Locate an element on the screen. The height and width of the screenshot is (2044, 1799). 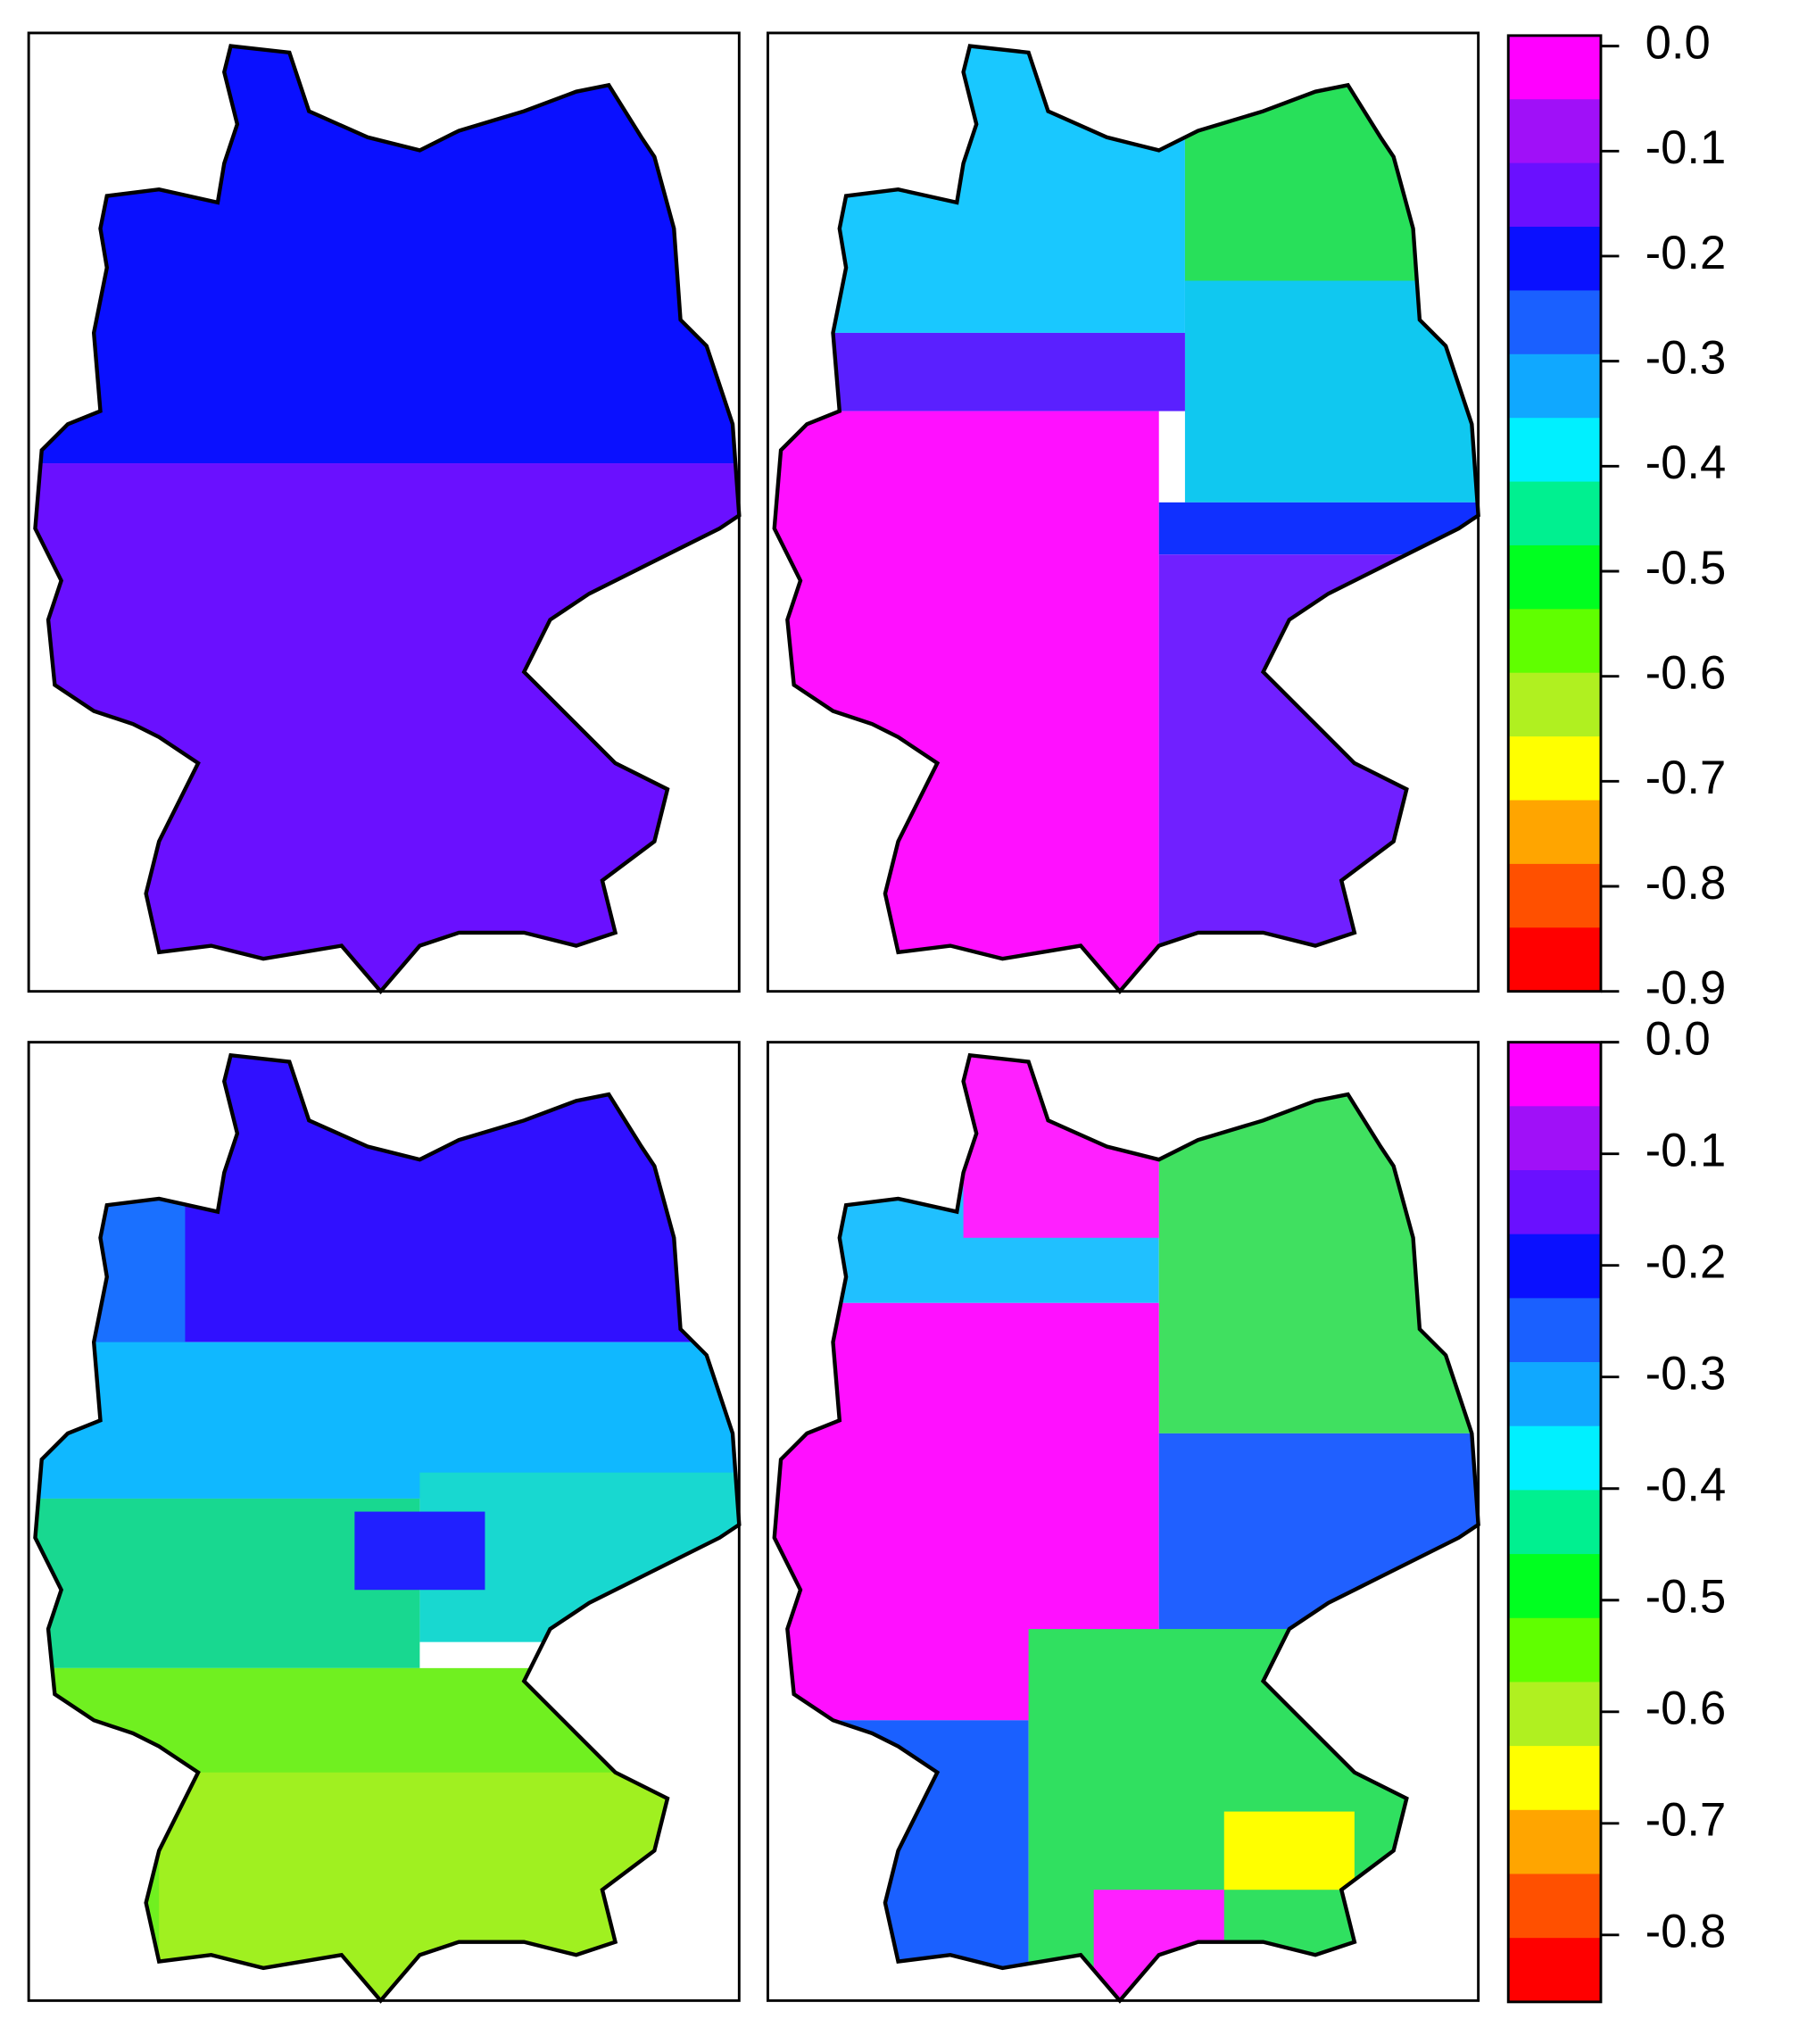
tick-label: -0.9 is located at coordinates (1686, 988).